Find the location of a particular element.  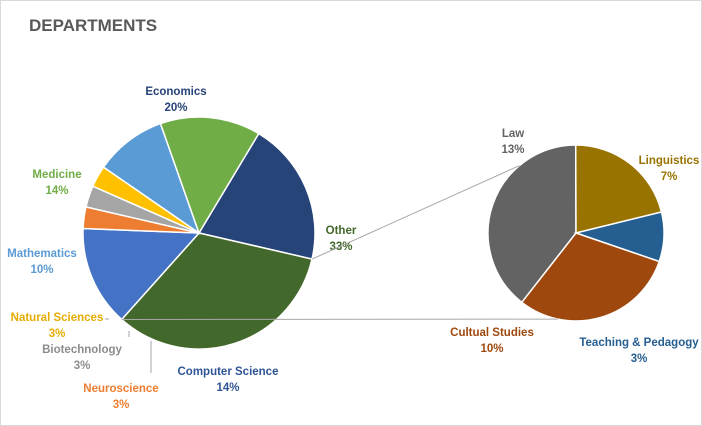

main-value-other: 33% is located at coordinates (340, 247).